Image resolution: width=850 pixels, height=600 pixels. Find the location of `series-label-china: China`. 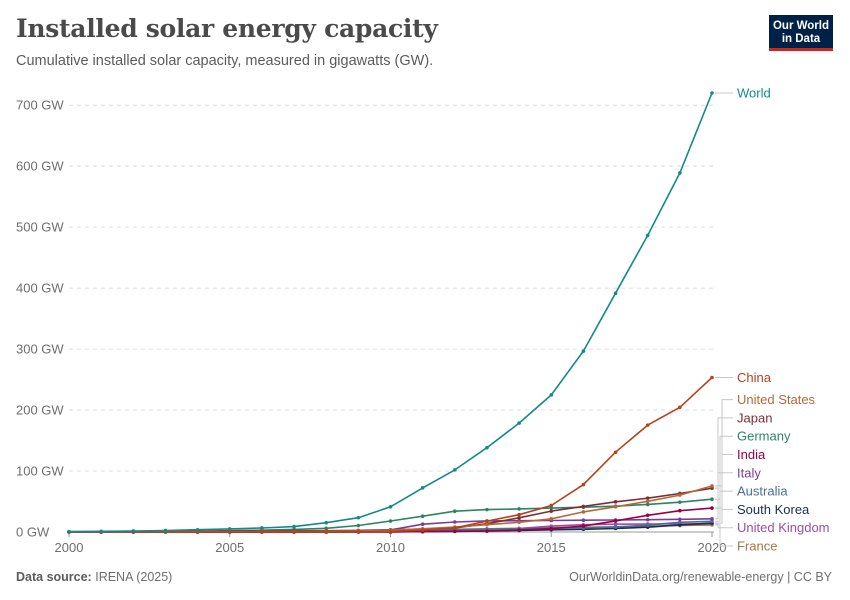

series-label-china: China is located at coordinates (754, 377).